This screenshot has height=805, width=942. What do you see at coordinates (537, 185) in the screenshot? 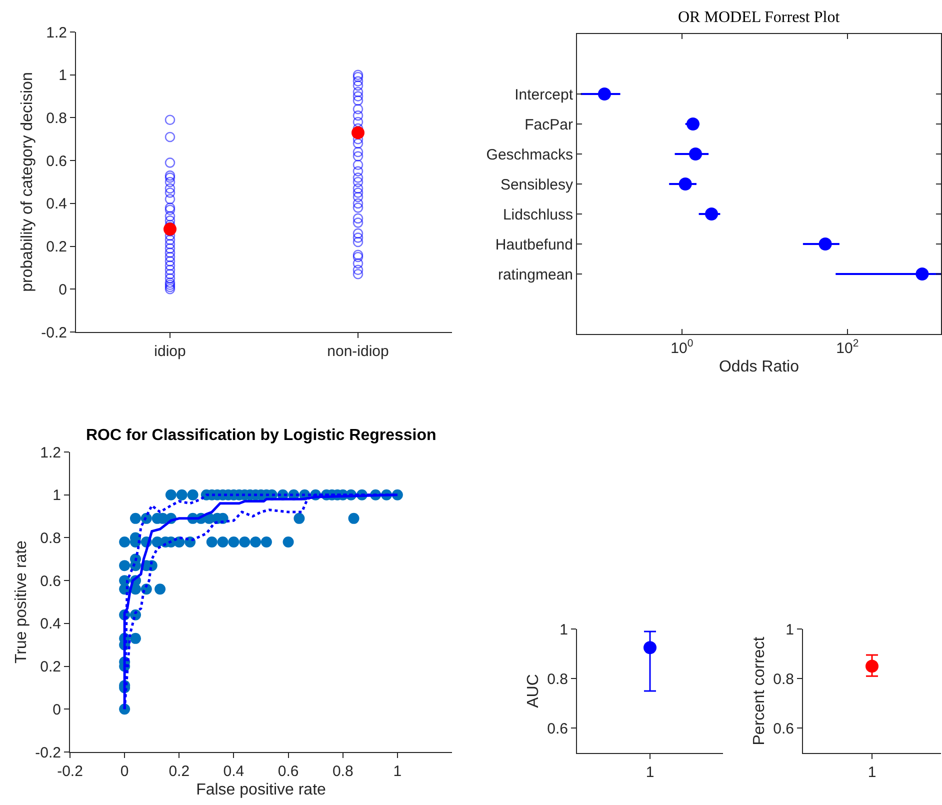
I see `y-tick-label: Sensiblesy` at bounding box center [537, 185].